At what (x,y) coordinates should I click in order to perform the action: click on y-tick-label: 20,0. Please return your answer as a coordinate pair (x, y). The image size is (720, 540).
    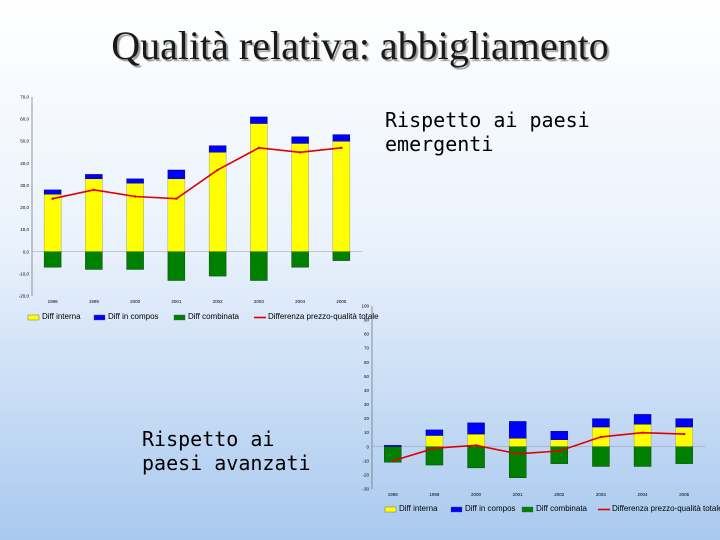
    Looking at the image, I should click on (24, 207).